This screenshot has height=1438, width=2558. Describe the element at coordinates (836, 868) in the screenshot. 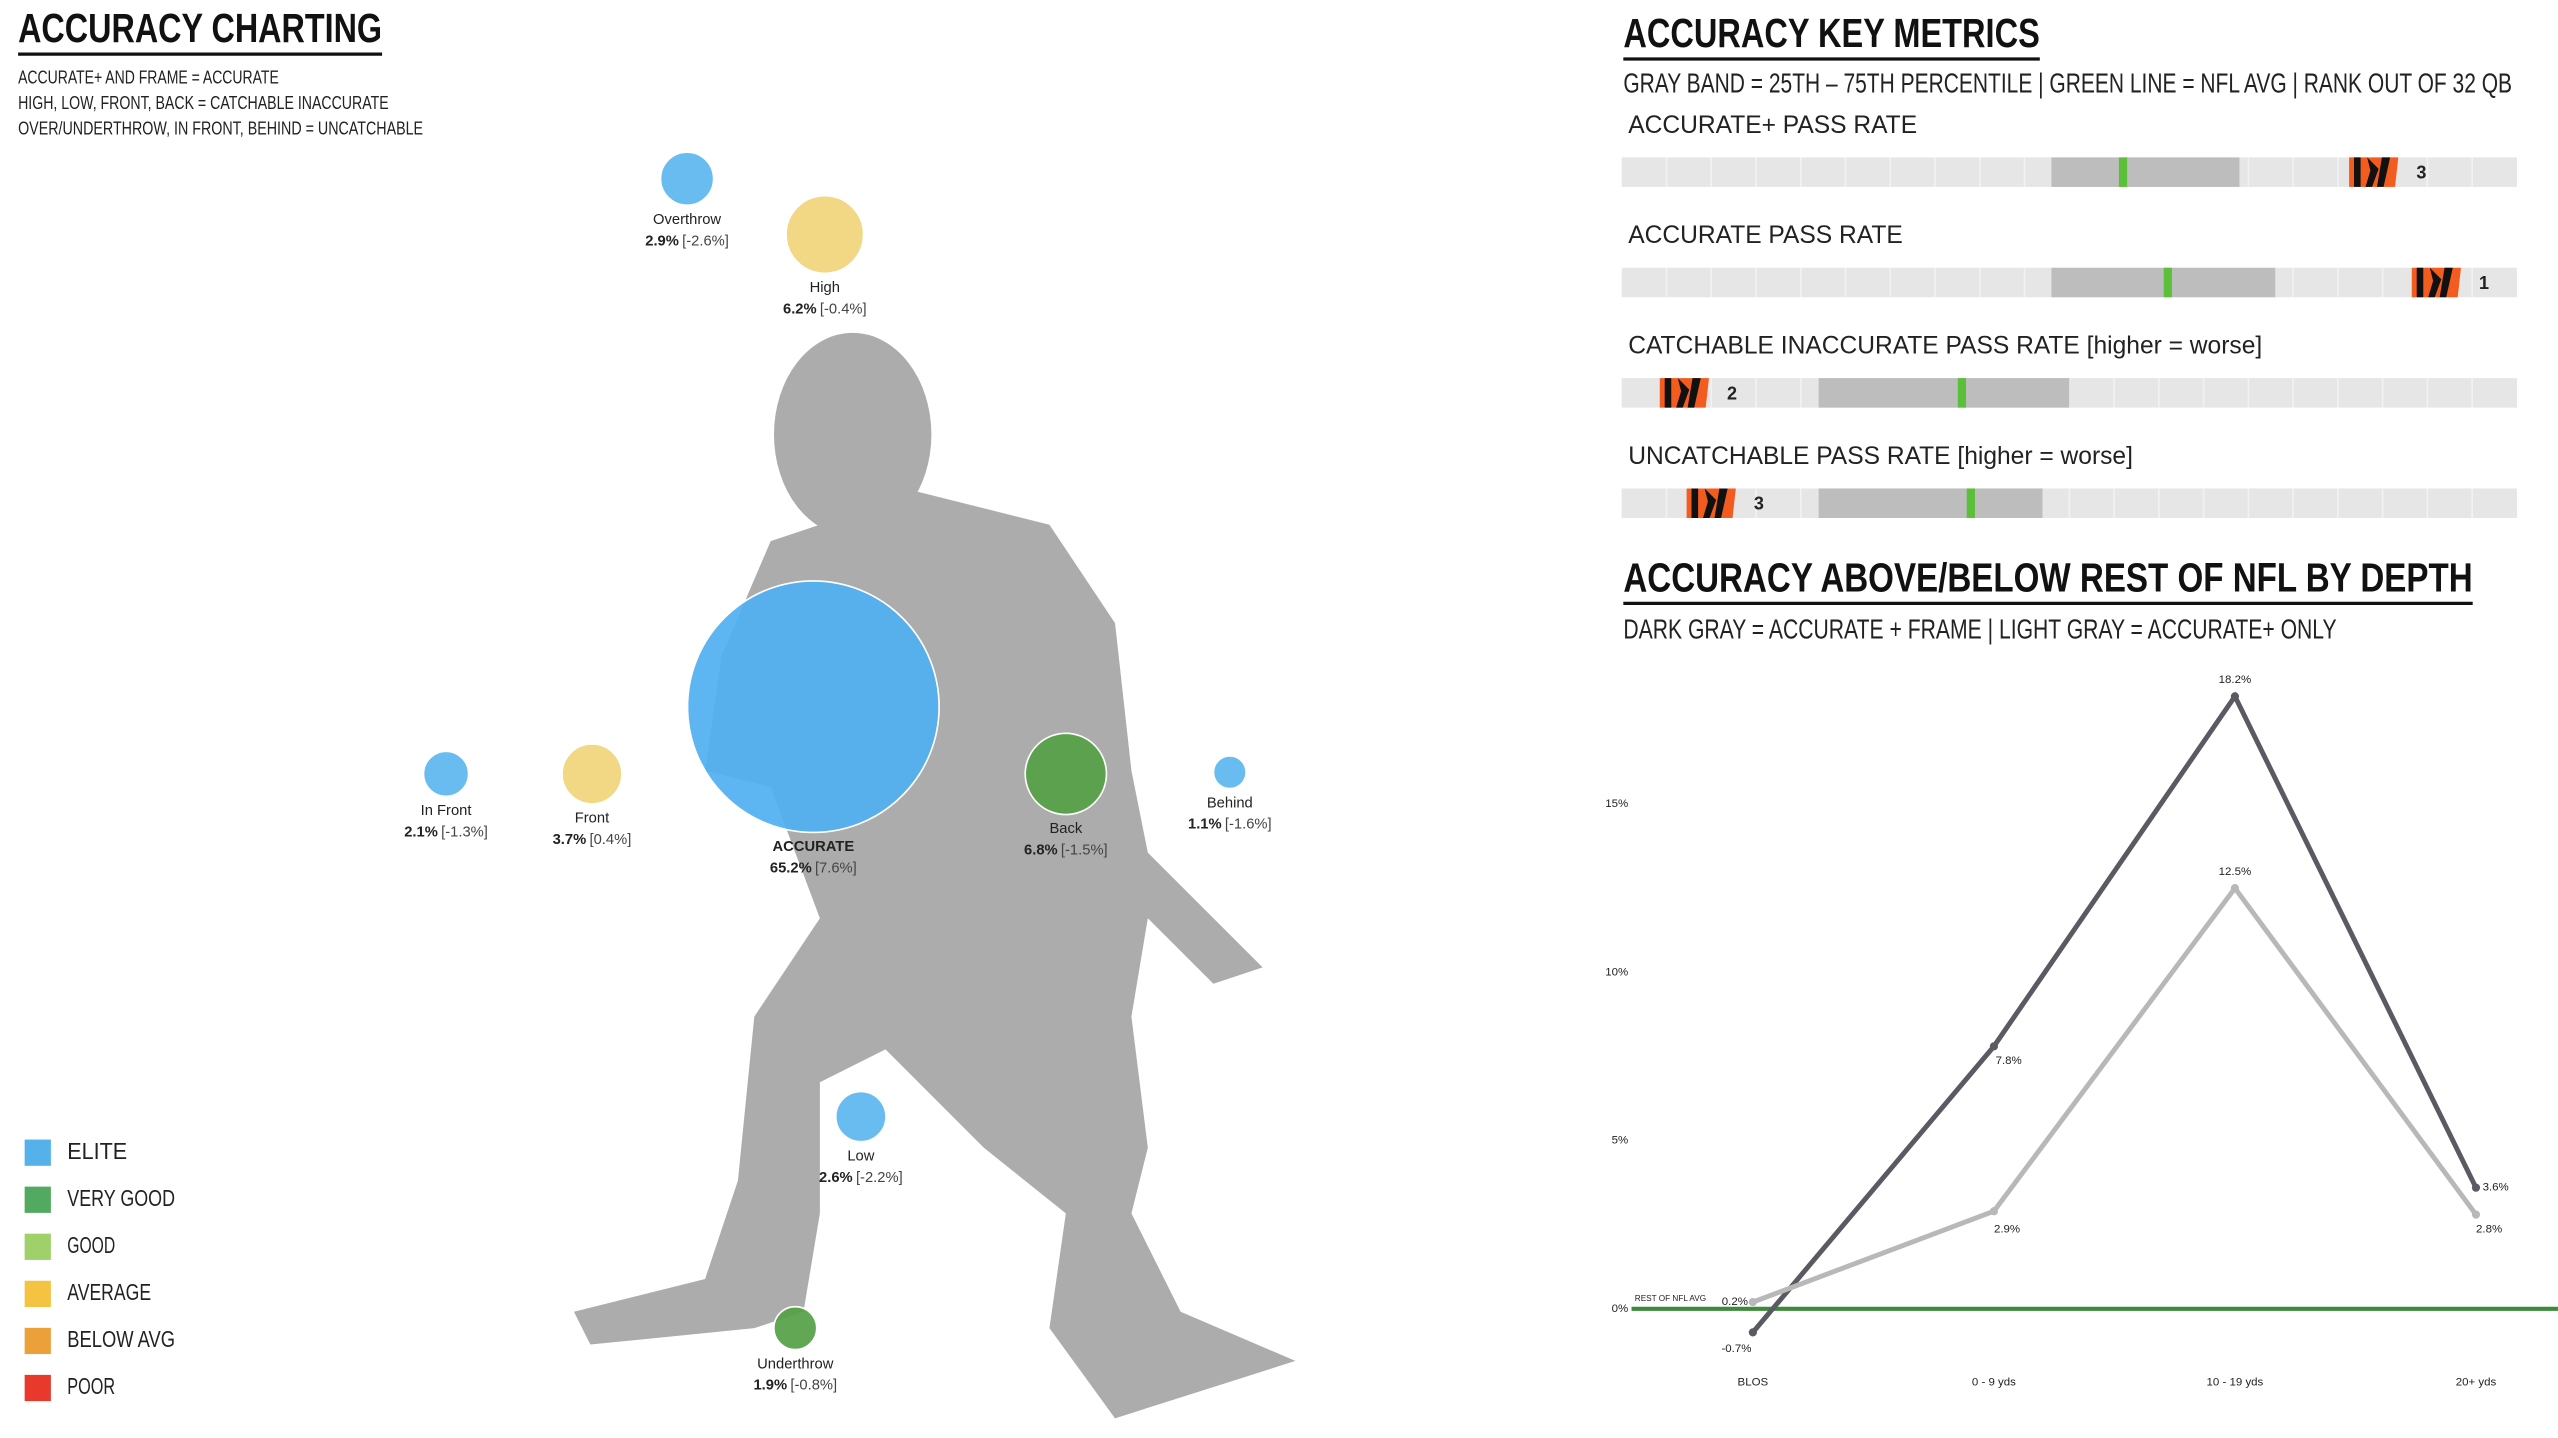

I see `vs-avg-label: [7.6%]` at that location.